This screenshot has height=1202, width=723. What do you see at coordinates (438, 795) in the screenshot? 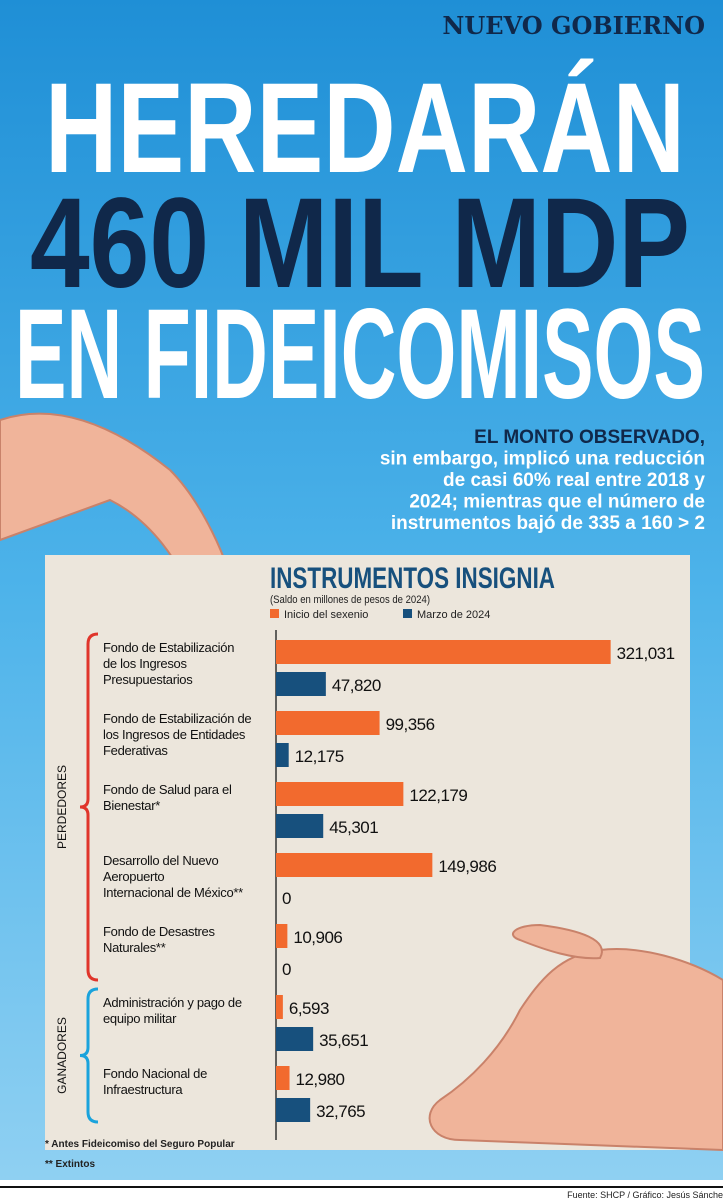
I see `value-label: 122,179` at bounding box center [438, 795].